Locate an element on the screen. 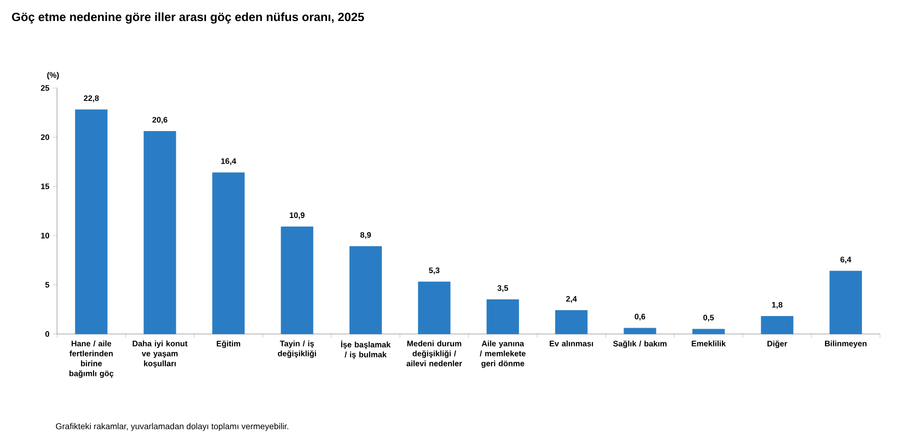  text: Grafikteki rakamlar, yuvarlamadan dolayı toplamı vermeyebilir. is located at coordinates (172, 427).